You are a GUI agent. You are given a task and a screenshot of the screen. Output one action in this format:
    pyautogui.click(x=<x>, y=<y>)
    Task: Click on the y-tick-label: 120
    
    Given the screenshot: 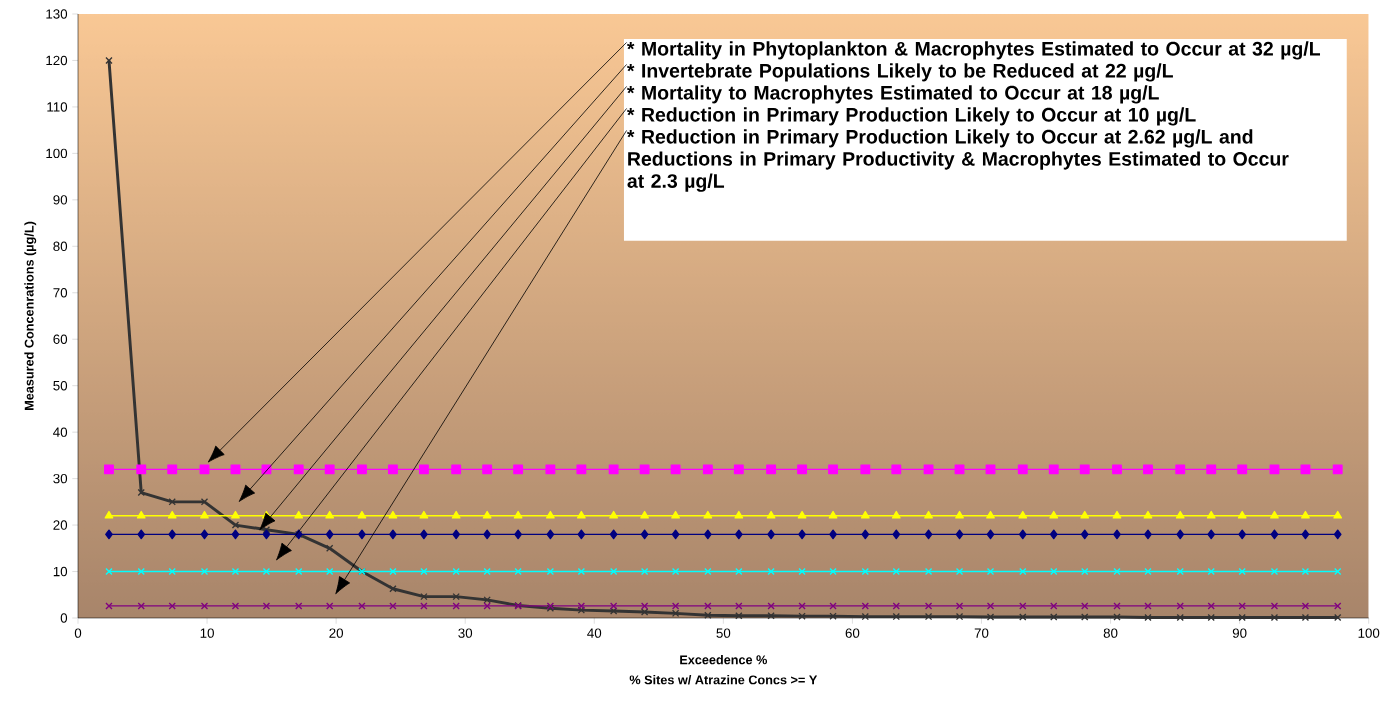 What is the action you would take?
    pyautogui.click(x=57, y=60)
    